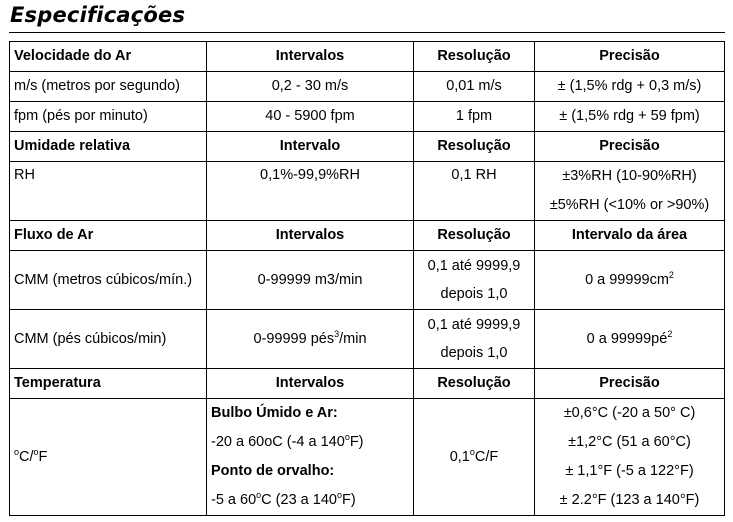  I want to click on table-cell: ±3%RH (10-90%RH) ±5%RH (<10% or >90%), so click(629, 191).